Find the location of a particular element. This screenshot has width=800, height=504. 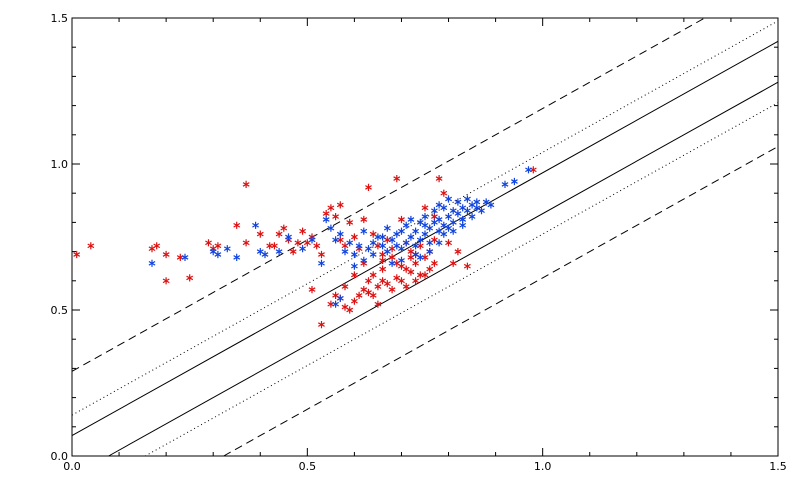

series-blue is located at coordinates (340, 237).